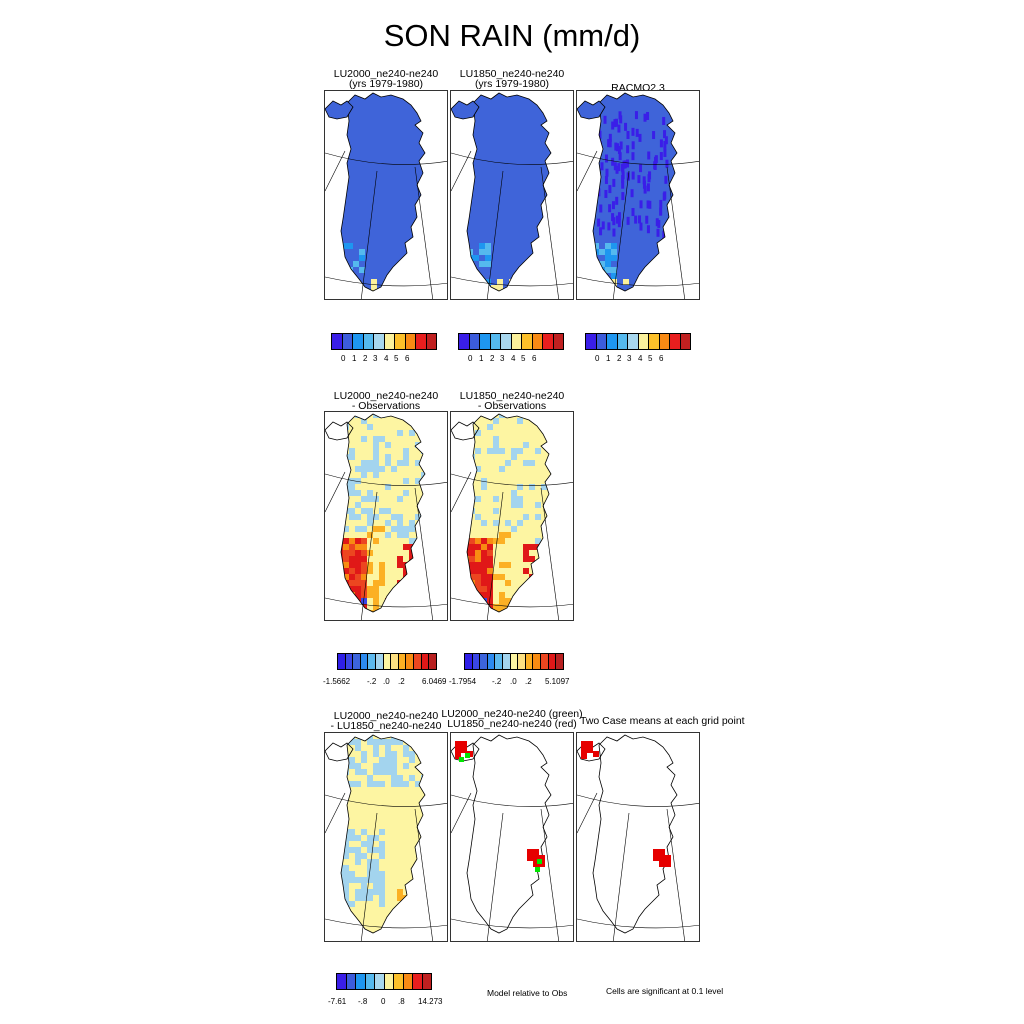 The width and height of the screenshot is (1024, 1024). Describe the element at coordinates (557, 681) in the screenshot. I see `colorbar-label: 5.1097` at that location.